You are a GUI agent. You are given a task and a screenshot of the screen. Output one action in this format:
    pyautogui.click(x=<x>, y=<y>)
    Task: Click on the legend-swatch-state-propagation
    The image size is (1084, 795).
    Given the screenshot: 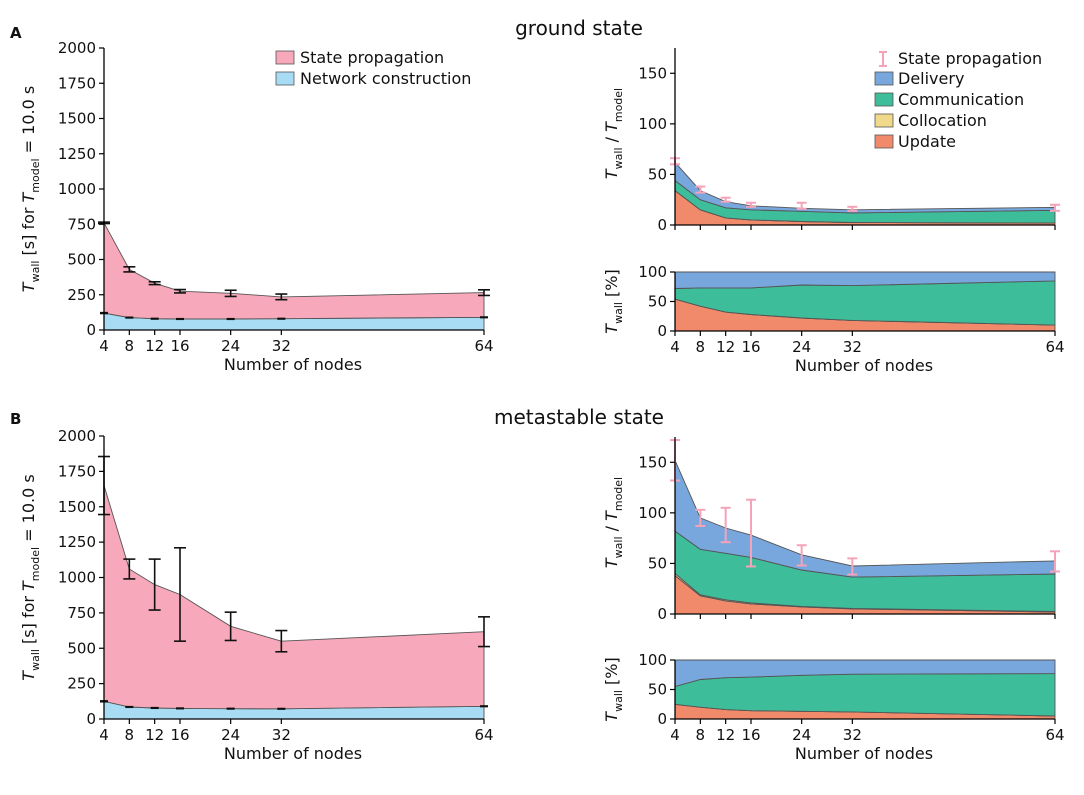 What is the action you would take?
    pyautogui.click(x=285, y=57)
    